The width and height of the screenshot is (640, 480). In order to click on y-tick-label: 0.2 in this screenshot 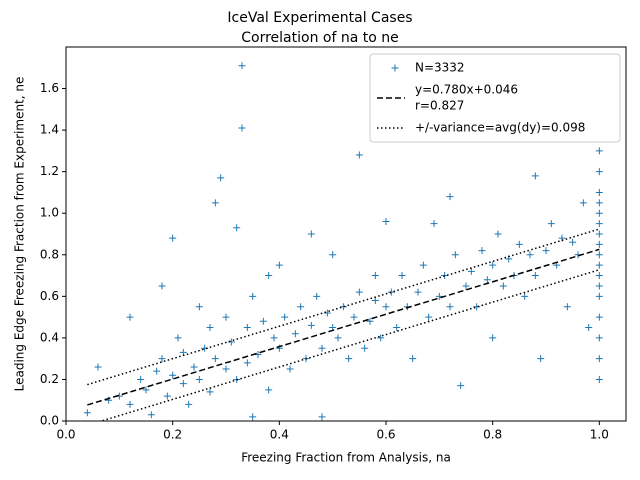, I will do `click(49, 379)`.